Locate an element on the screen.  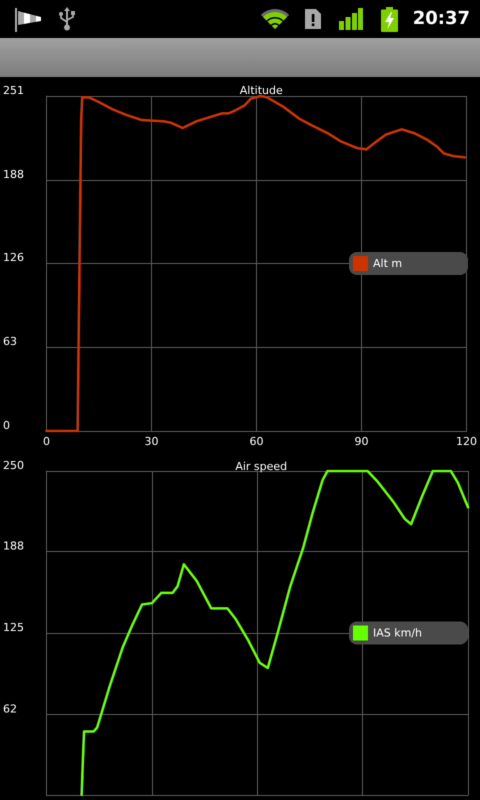
chart-title: Altitude is located at coordinates (261, 90).